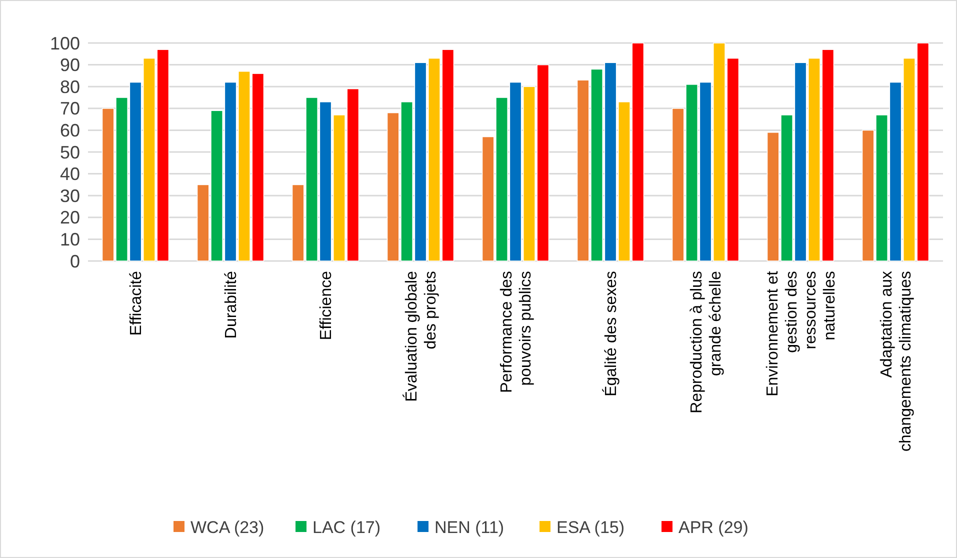  I want to click on legend-label: NEN (11), so click(469, 527).